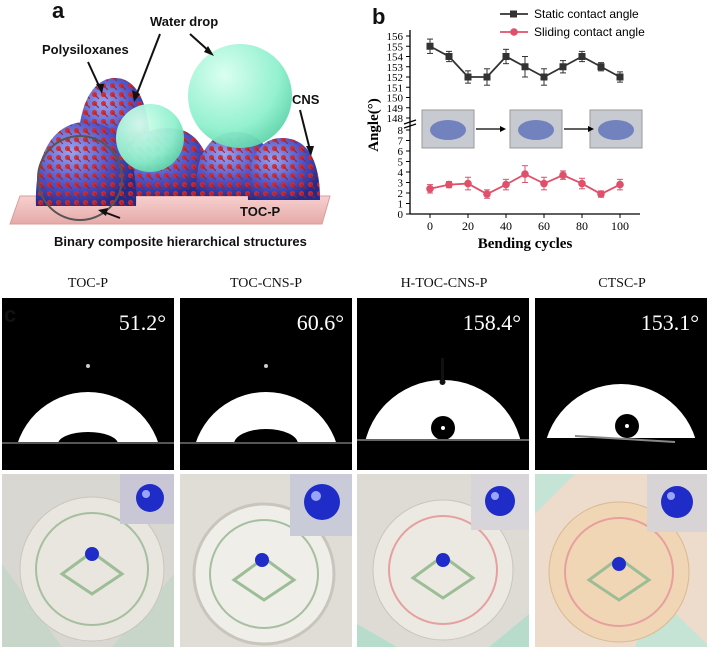  What do you see at coordinates (80, 178) in the screenshot?
I see `highlight-circle` at bounding box center [80, 178].